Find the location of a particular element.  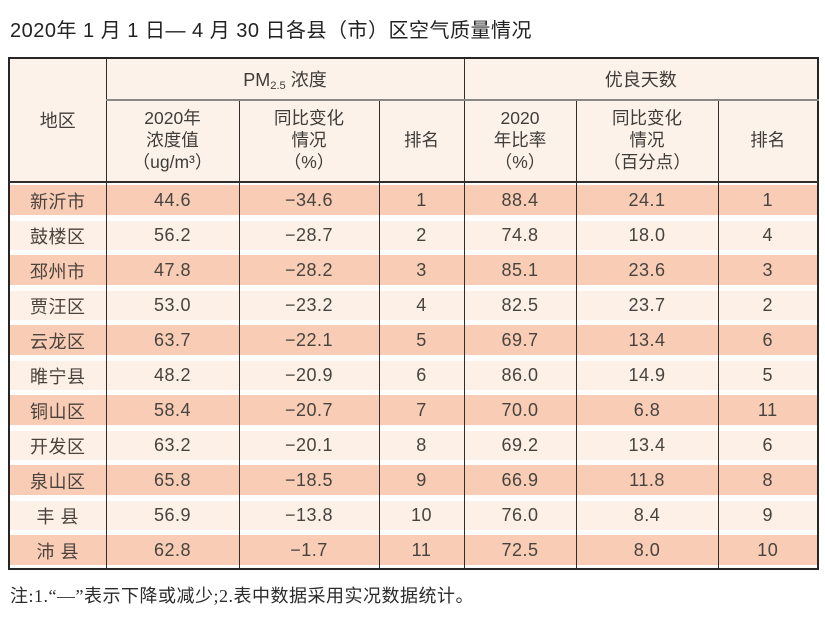

pm-rank-cell: 7 is located at coordinates (421, 410).